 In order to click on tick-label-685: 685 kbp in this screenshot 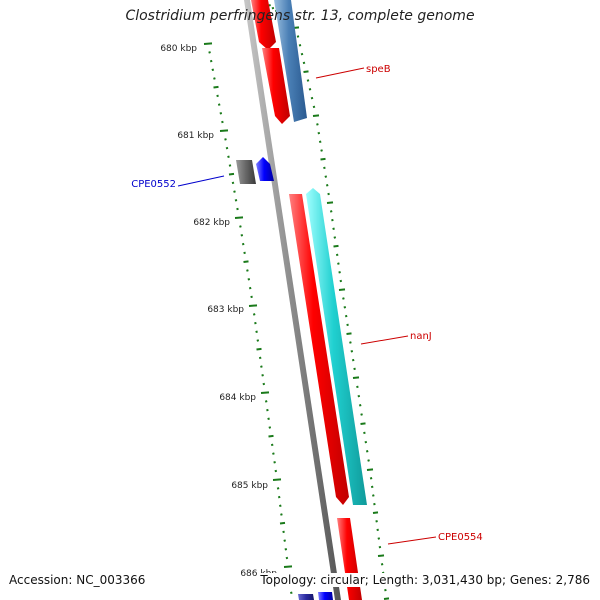, I will do `click(249, 486)`.